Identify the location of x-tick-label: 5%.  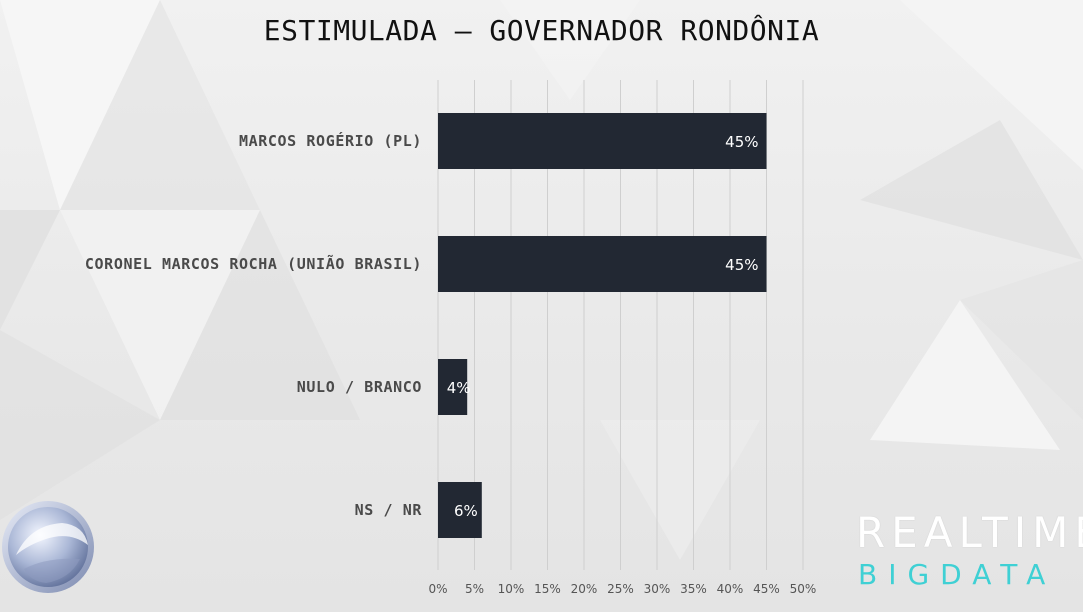
(474, 589).